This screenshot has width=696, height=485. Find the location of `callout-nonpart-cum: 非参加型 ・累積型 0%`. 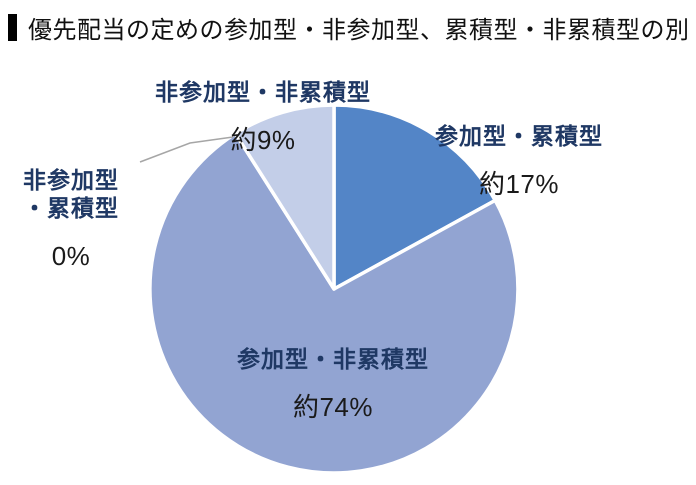

callout-nonpart-cum: 非参加型 ・累積型 0% is located at coordinates (71, 218).